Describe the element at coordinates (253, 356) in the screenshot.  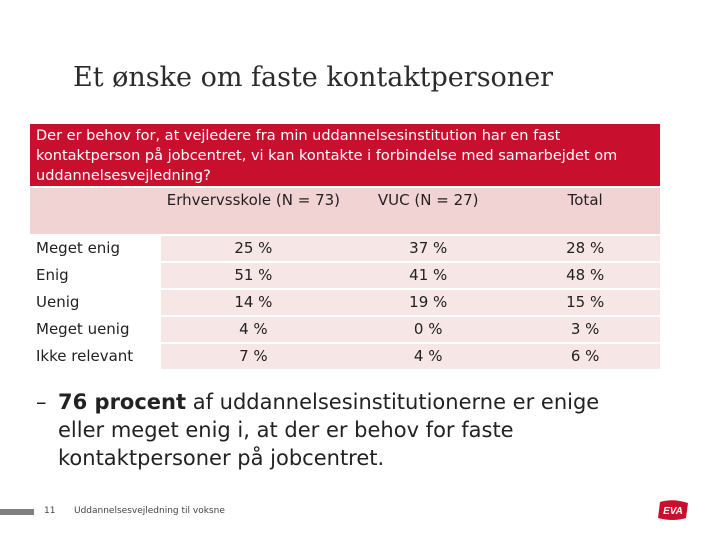
I see `cell-erhvervsskole: 7 %` at that location.